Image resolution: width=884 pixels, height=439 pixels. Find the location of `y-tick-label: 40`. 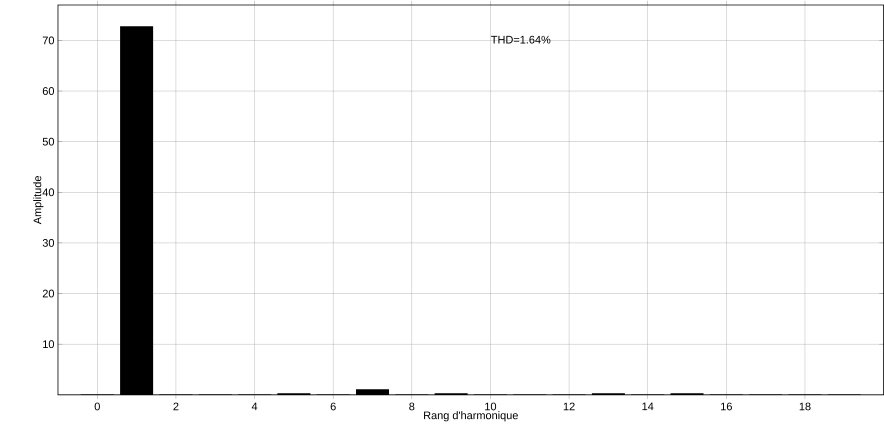

y-tick-label: 40 is located at coordinates (48, 192).